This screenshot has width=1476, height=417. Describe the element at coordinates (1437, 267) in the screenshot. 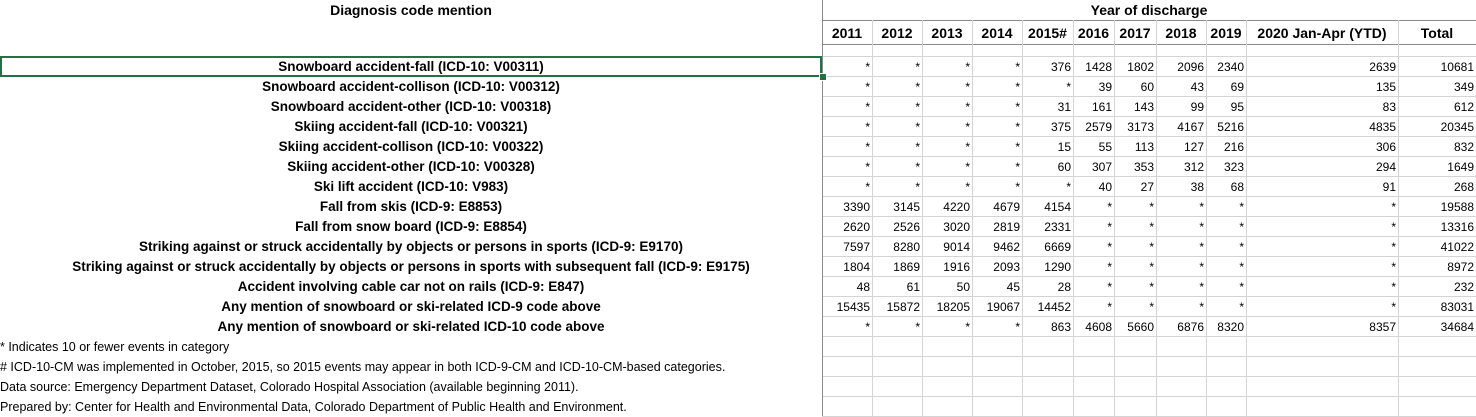

I see `table-cell: 8972` at that location.